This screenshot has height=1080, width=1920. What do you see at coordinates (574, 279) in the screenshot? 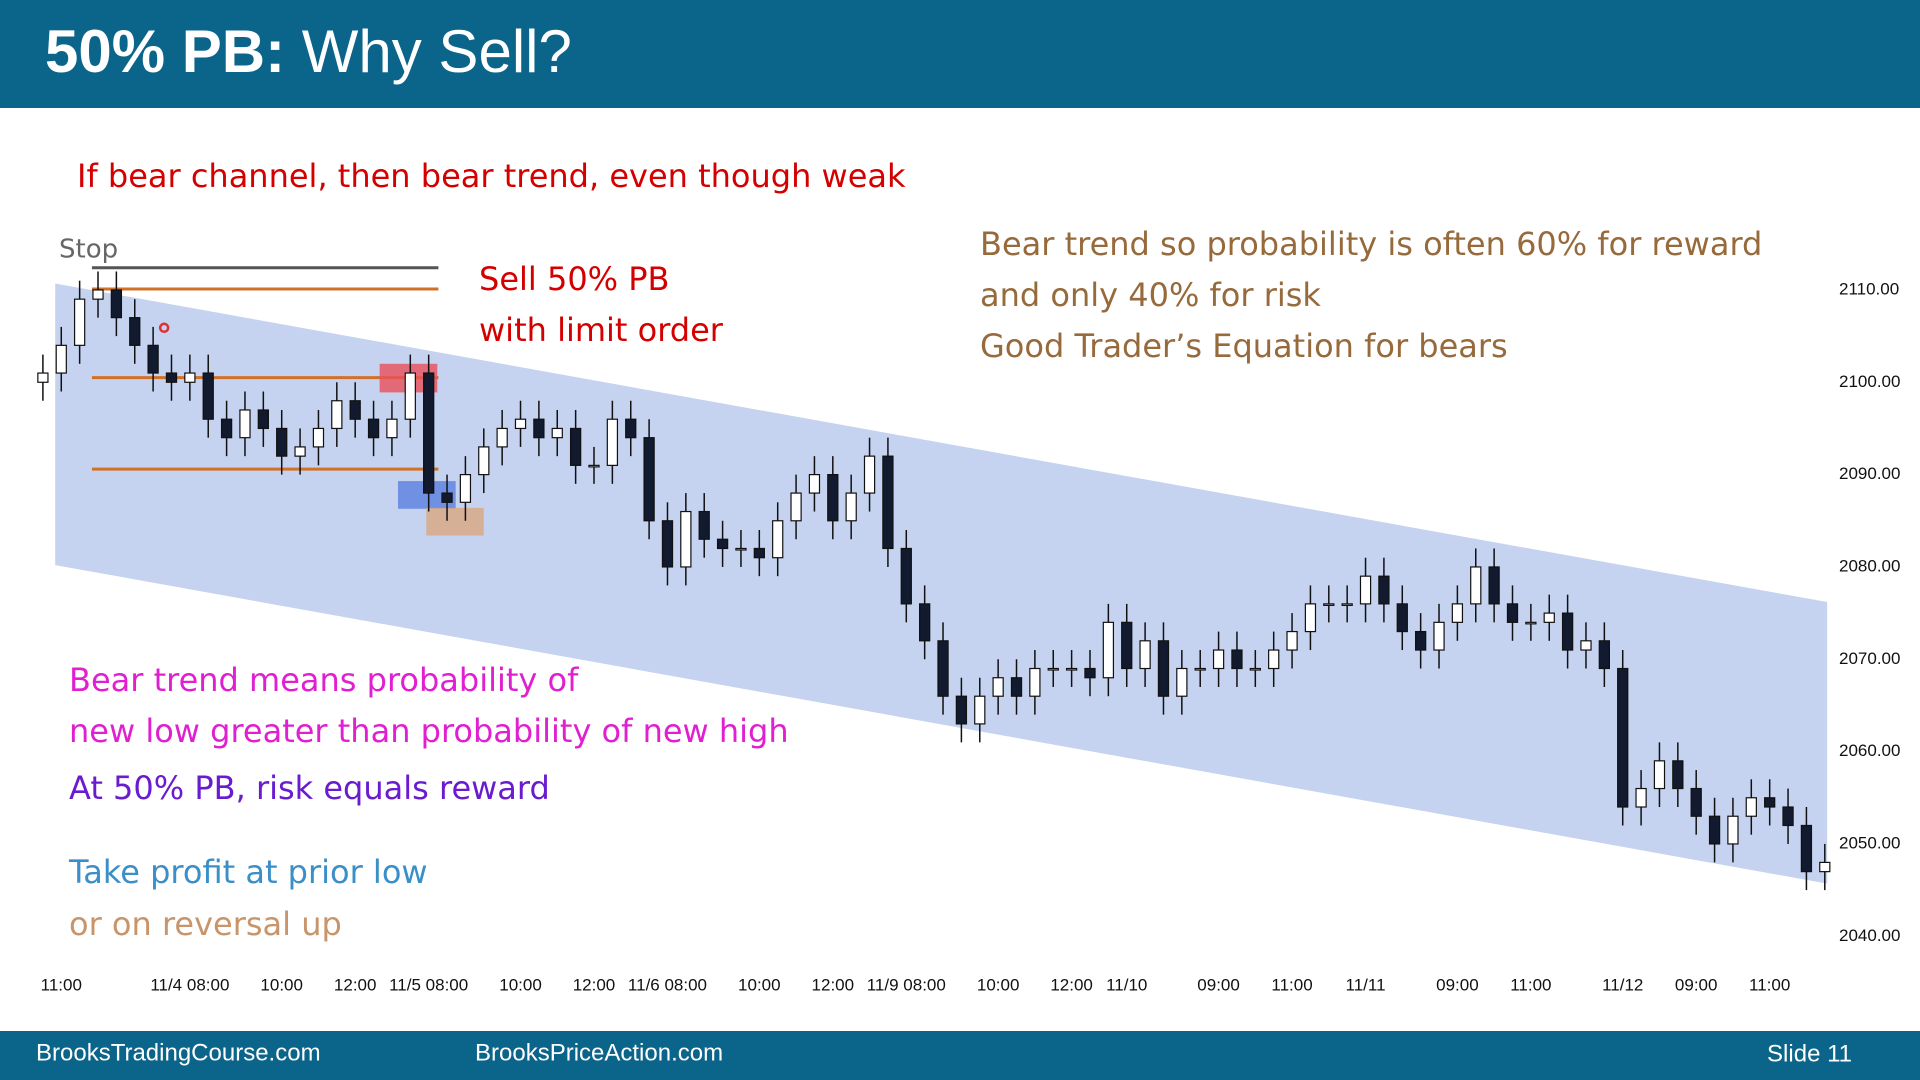
I see `annotation: Sell 50% PB` at bounding box center [574, 279].